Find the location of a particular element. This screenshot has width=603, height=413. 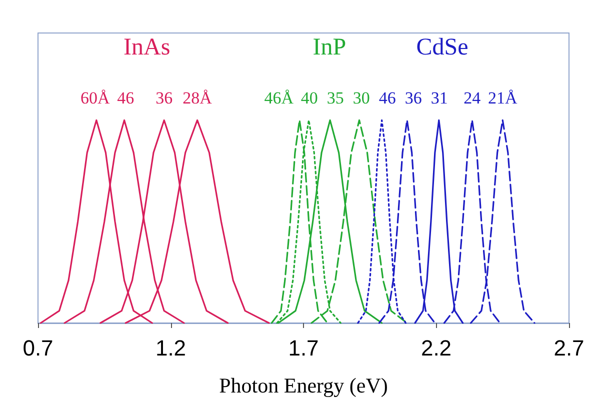

x-tick-label: 1.2 is located at coordinates (170, 348).